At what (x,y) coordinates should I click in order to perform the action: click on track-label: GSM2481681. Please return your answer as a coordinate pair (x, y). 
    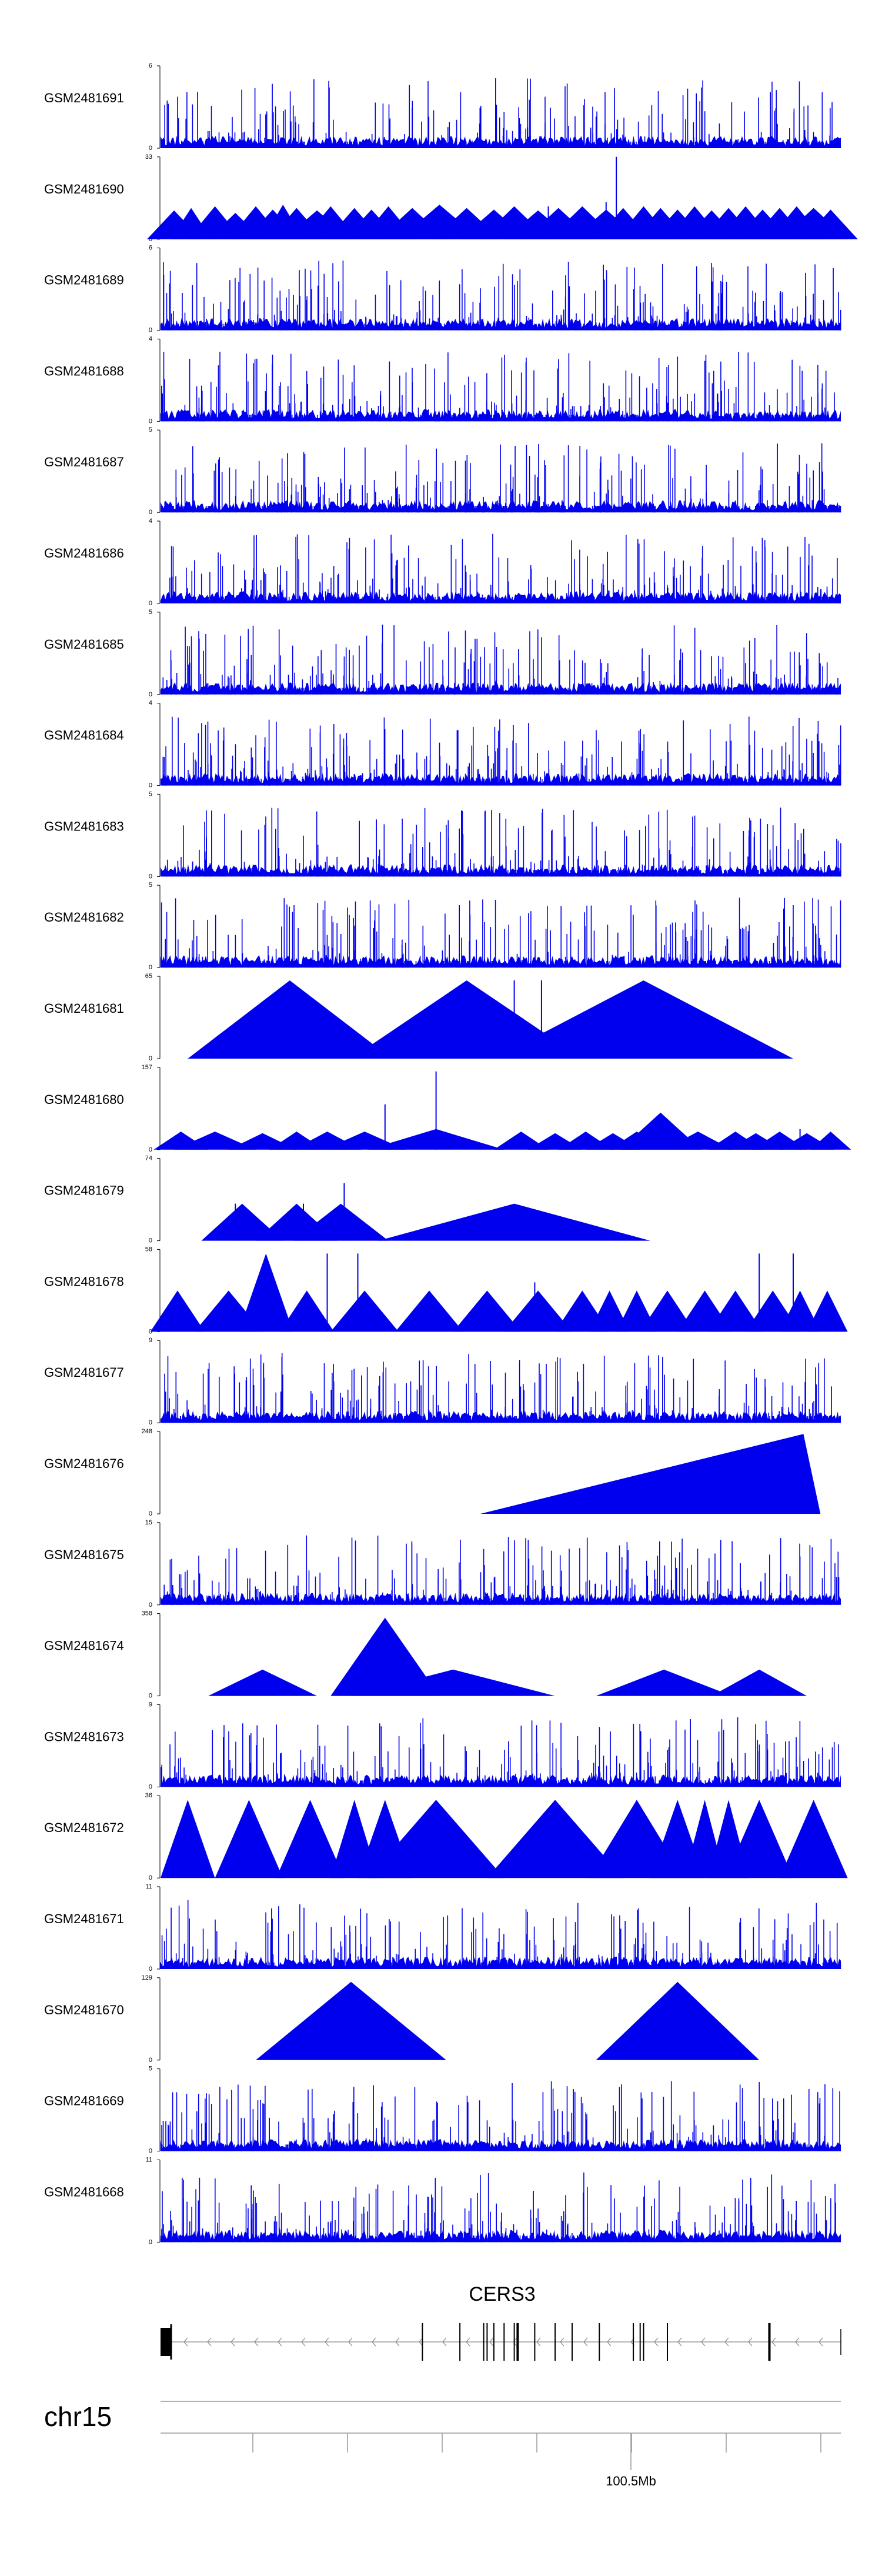
    Looking at the image, I should click on (84, 1008).